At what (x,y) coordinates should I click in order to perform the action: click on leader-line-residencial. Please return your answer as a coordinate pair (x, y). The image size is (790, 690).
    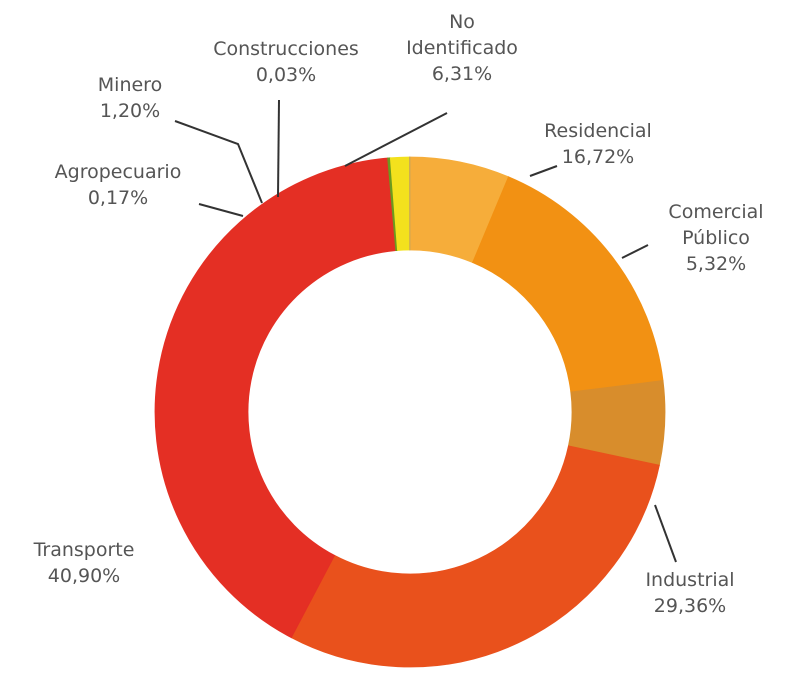
    Looking at the image, I should click on (543, 171).